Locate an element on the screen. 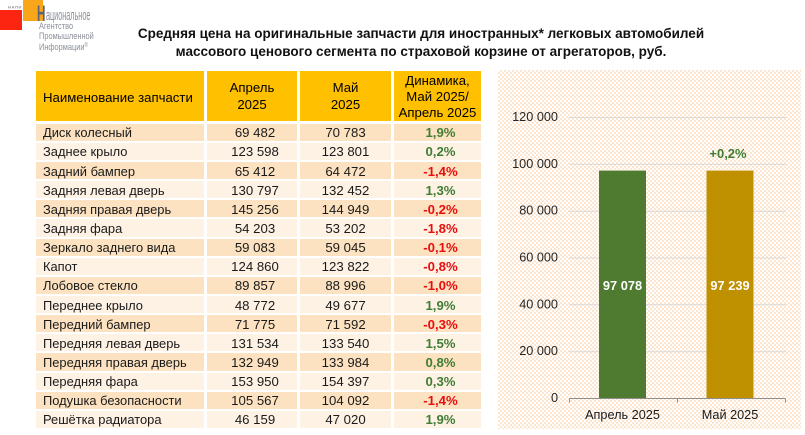 The image size is (805, 435). svg-text: 80 000 is located at coordinates (538, 211).